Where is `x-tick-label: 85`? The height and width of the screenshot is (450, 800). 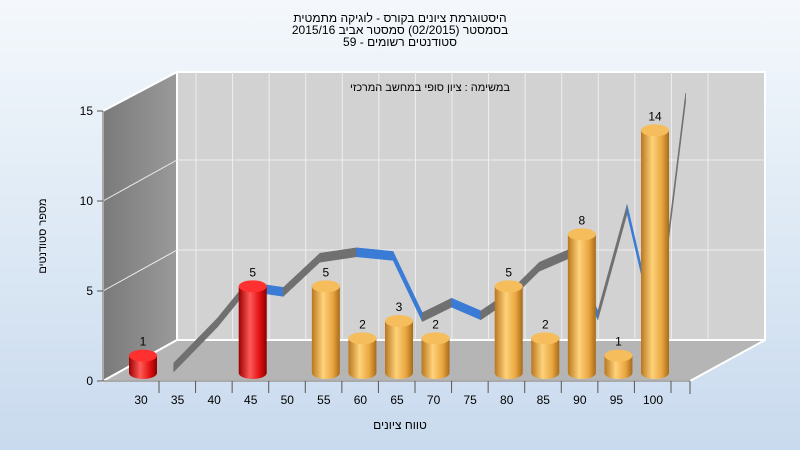 x-tick-label: 85 is located at coordinates (544, 400).